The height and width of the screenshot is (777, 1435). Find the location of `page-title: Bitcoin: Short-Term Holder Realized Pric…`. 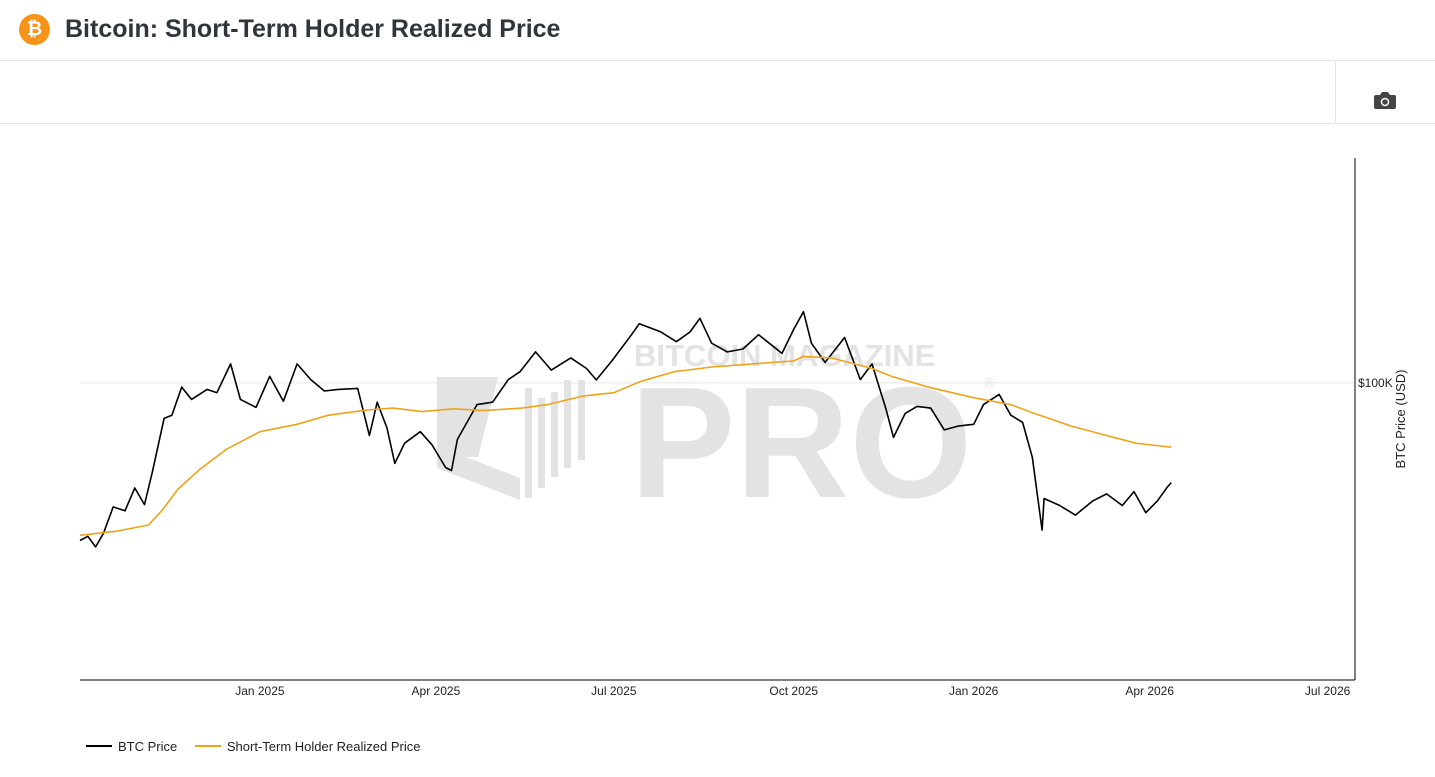

page-title: Bitcoin: Short-Term Holder Realized Pric… is located at coordinates (313, 29).